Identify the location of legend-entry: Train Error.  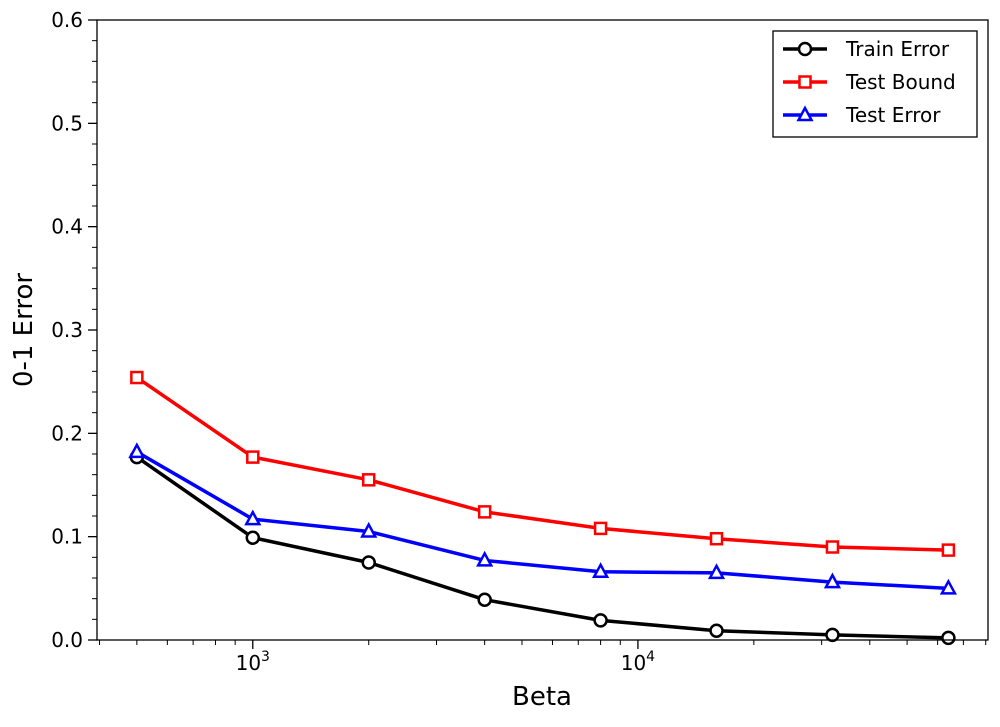
(866, 49).